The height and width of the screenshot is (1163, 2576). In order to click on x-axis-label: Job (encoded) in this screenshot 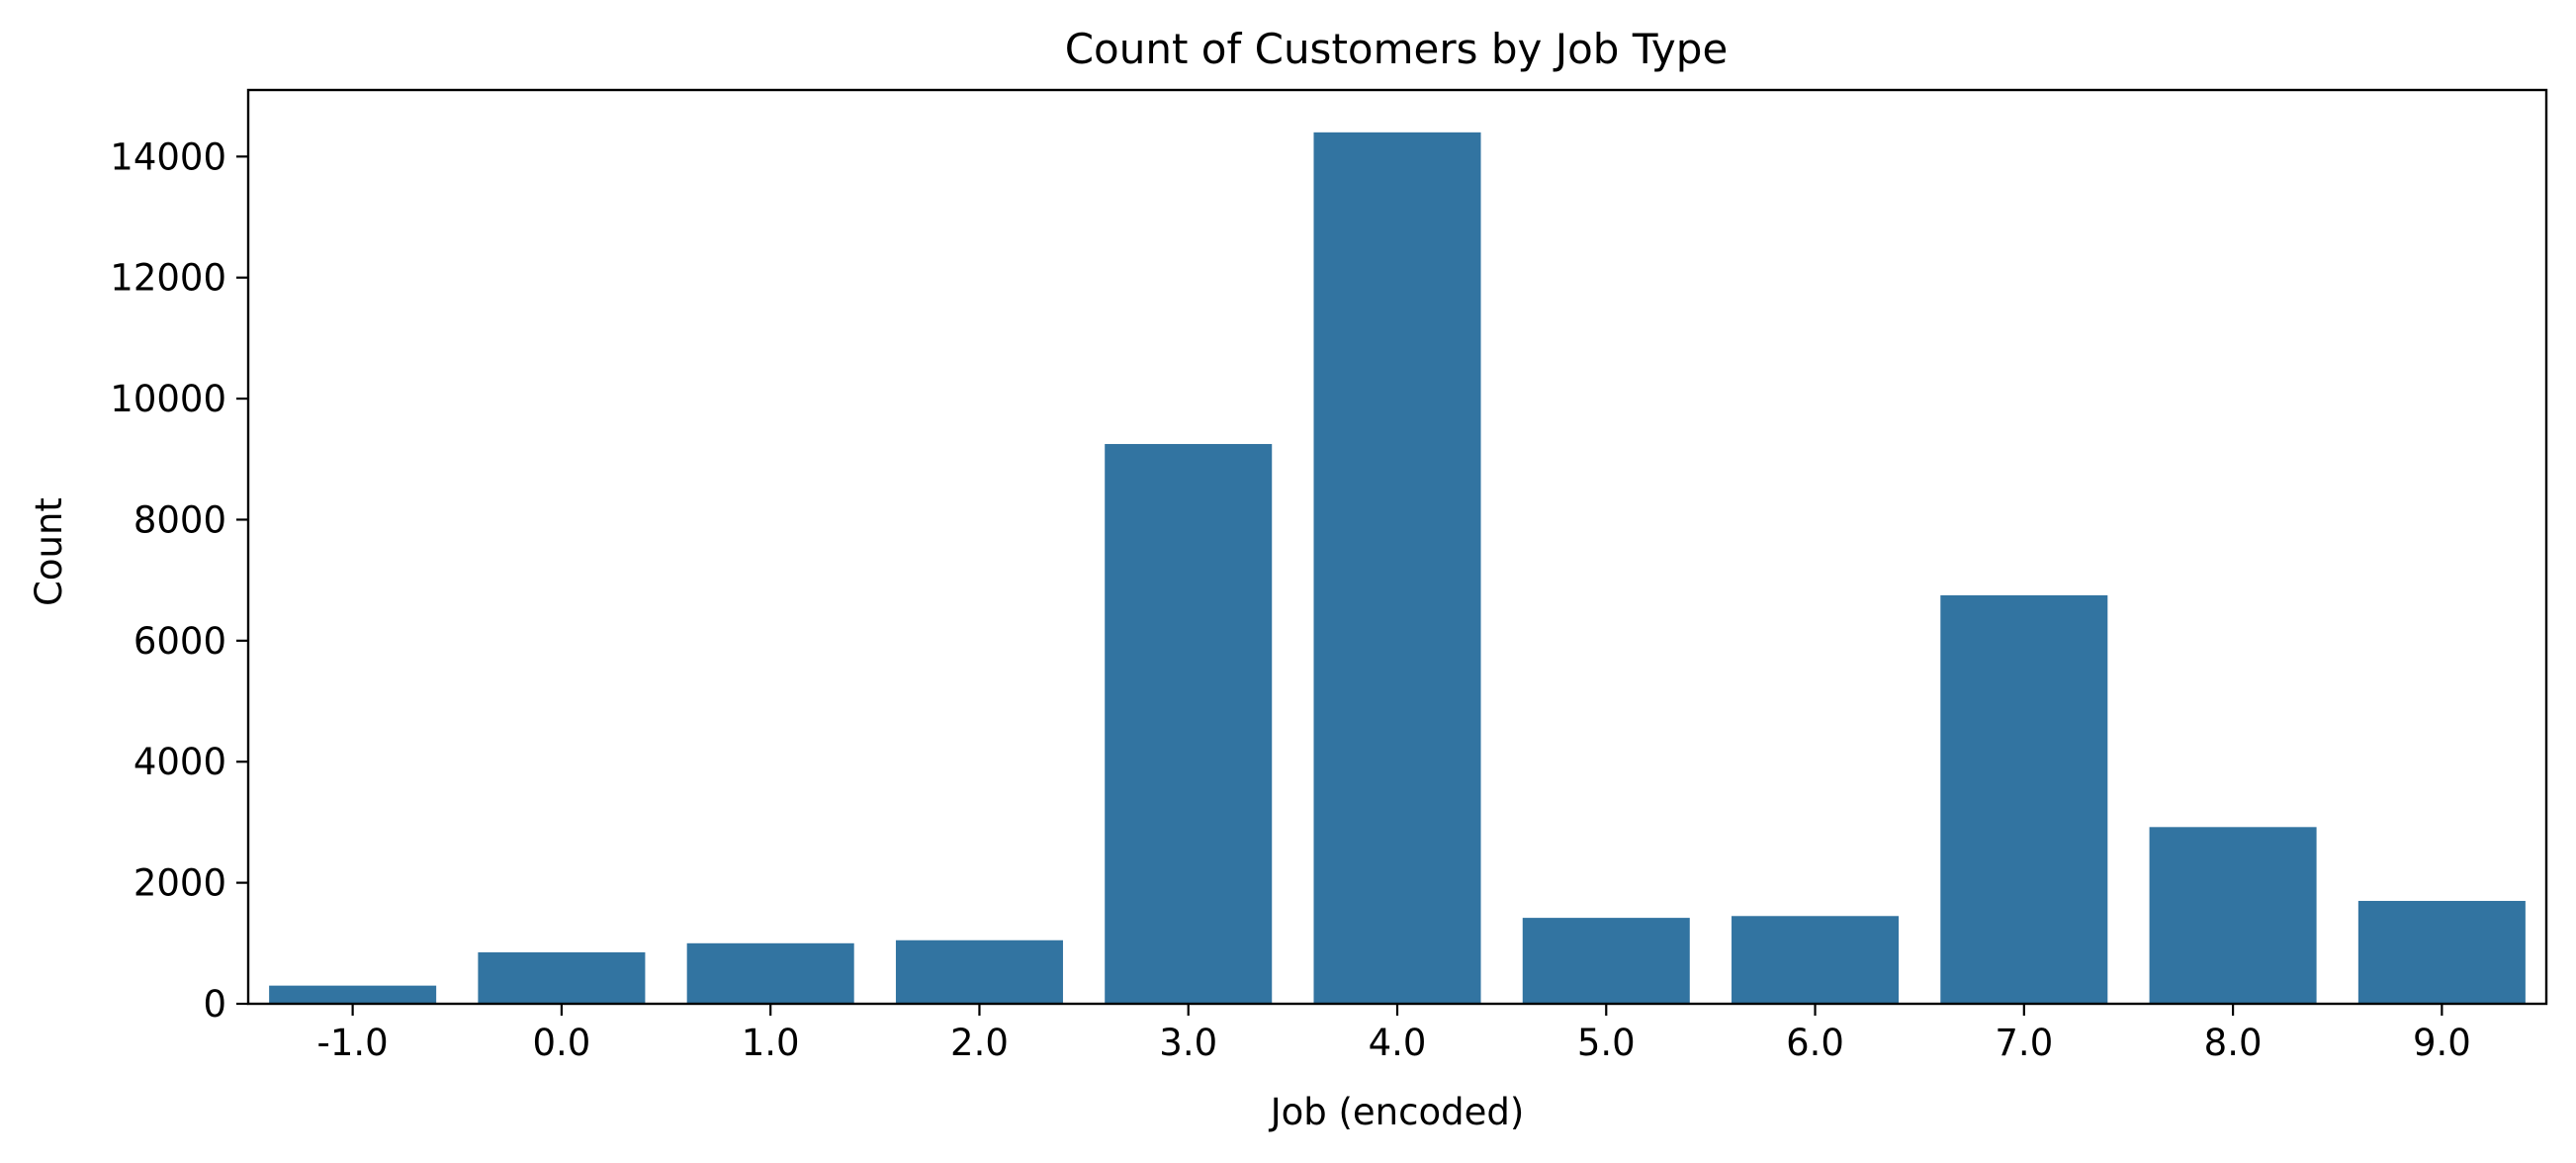, I will do `click(1397, 1112)`.